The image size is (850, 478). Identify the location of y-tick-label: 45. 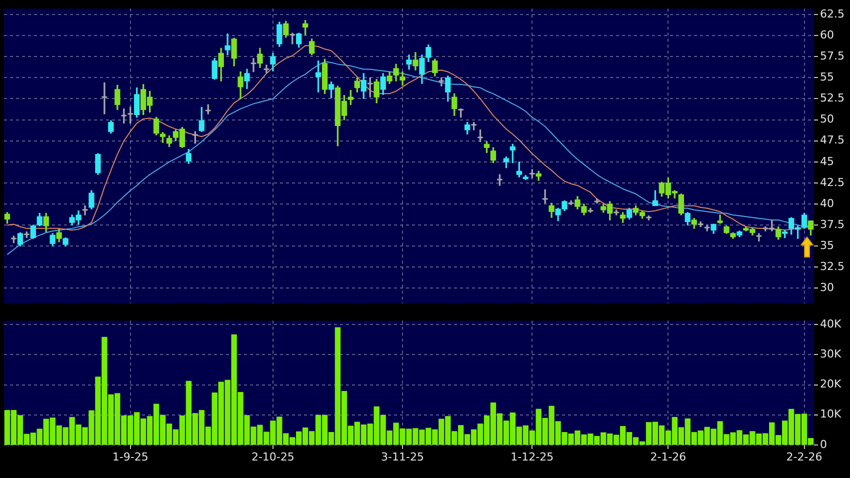
(827, 161).